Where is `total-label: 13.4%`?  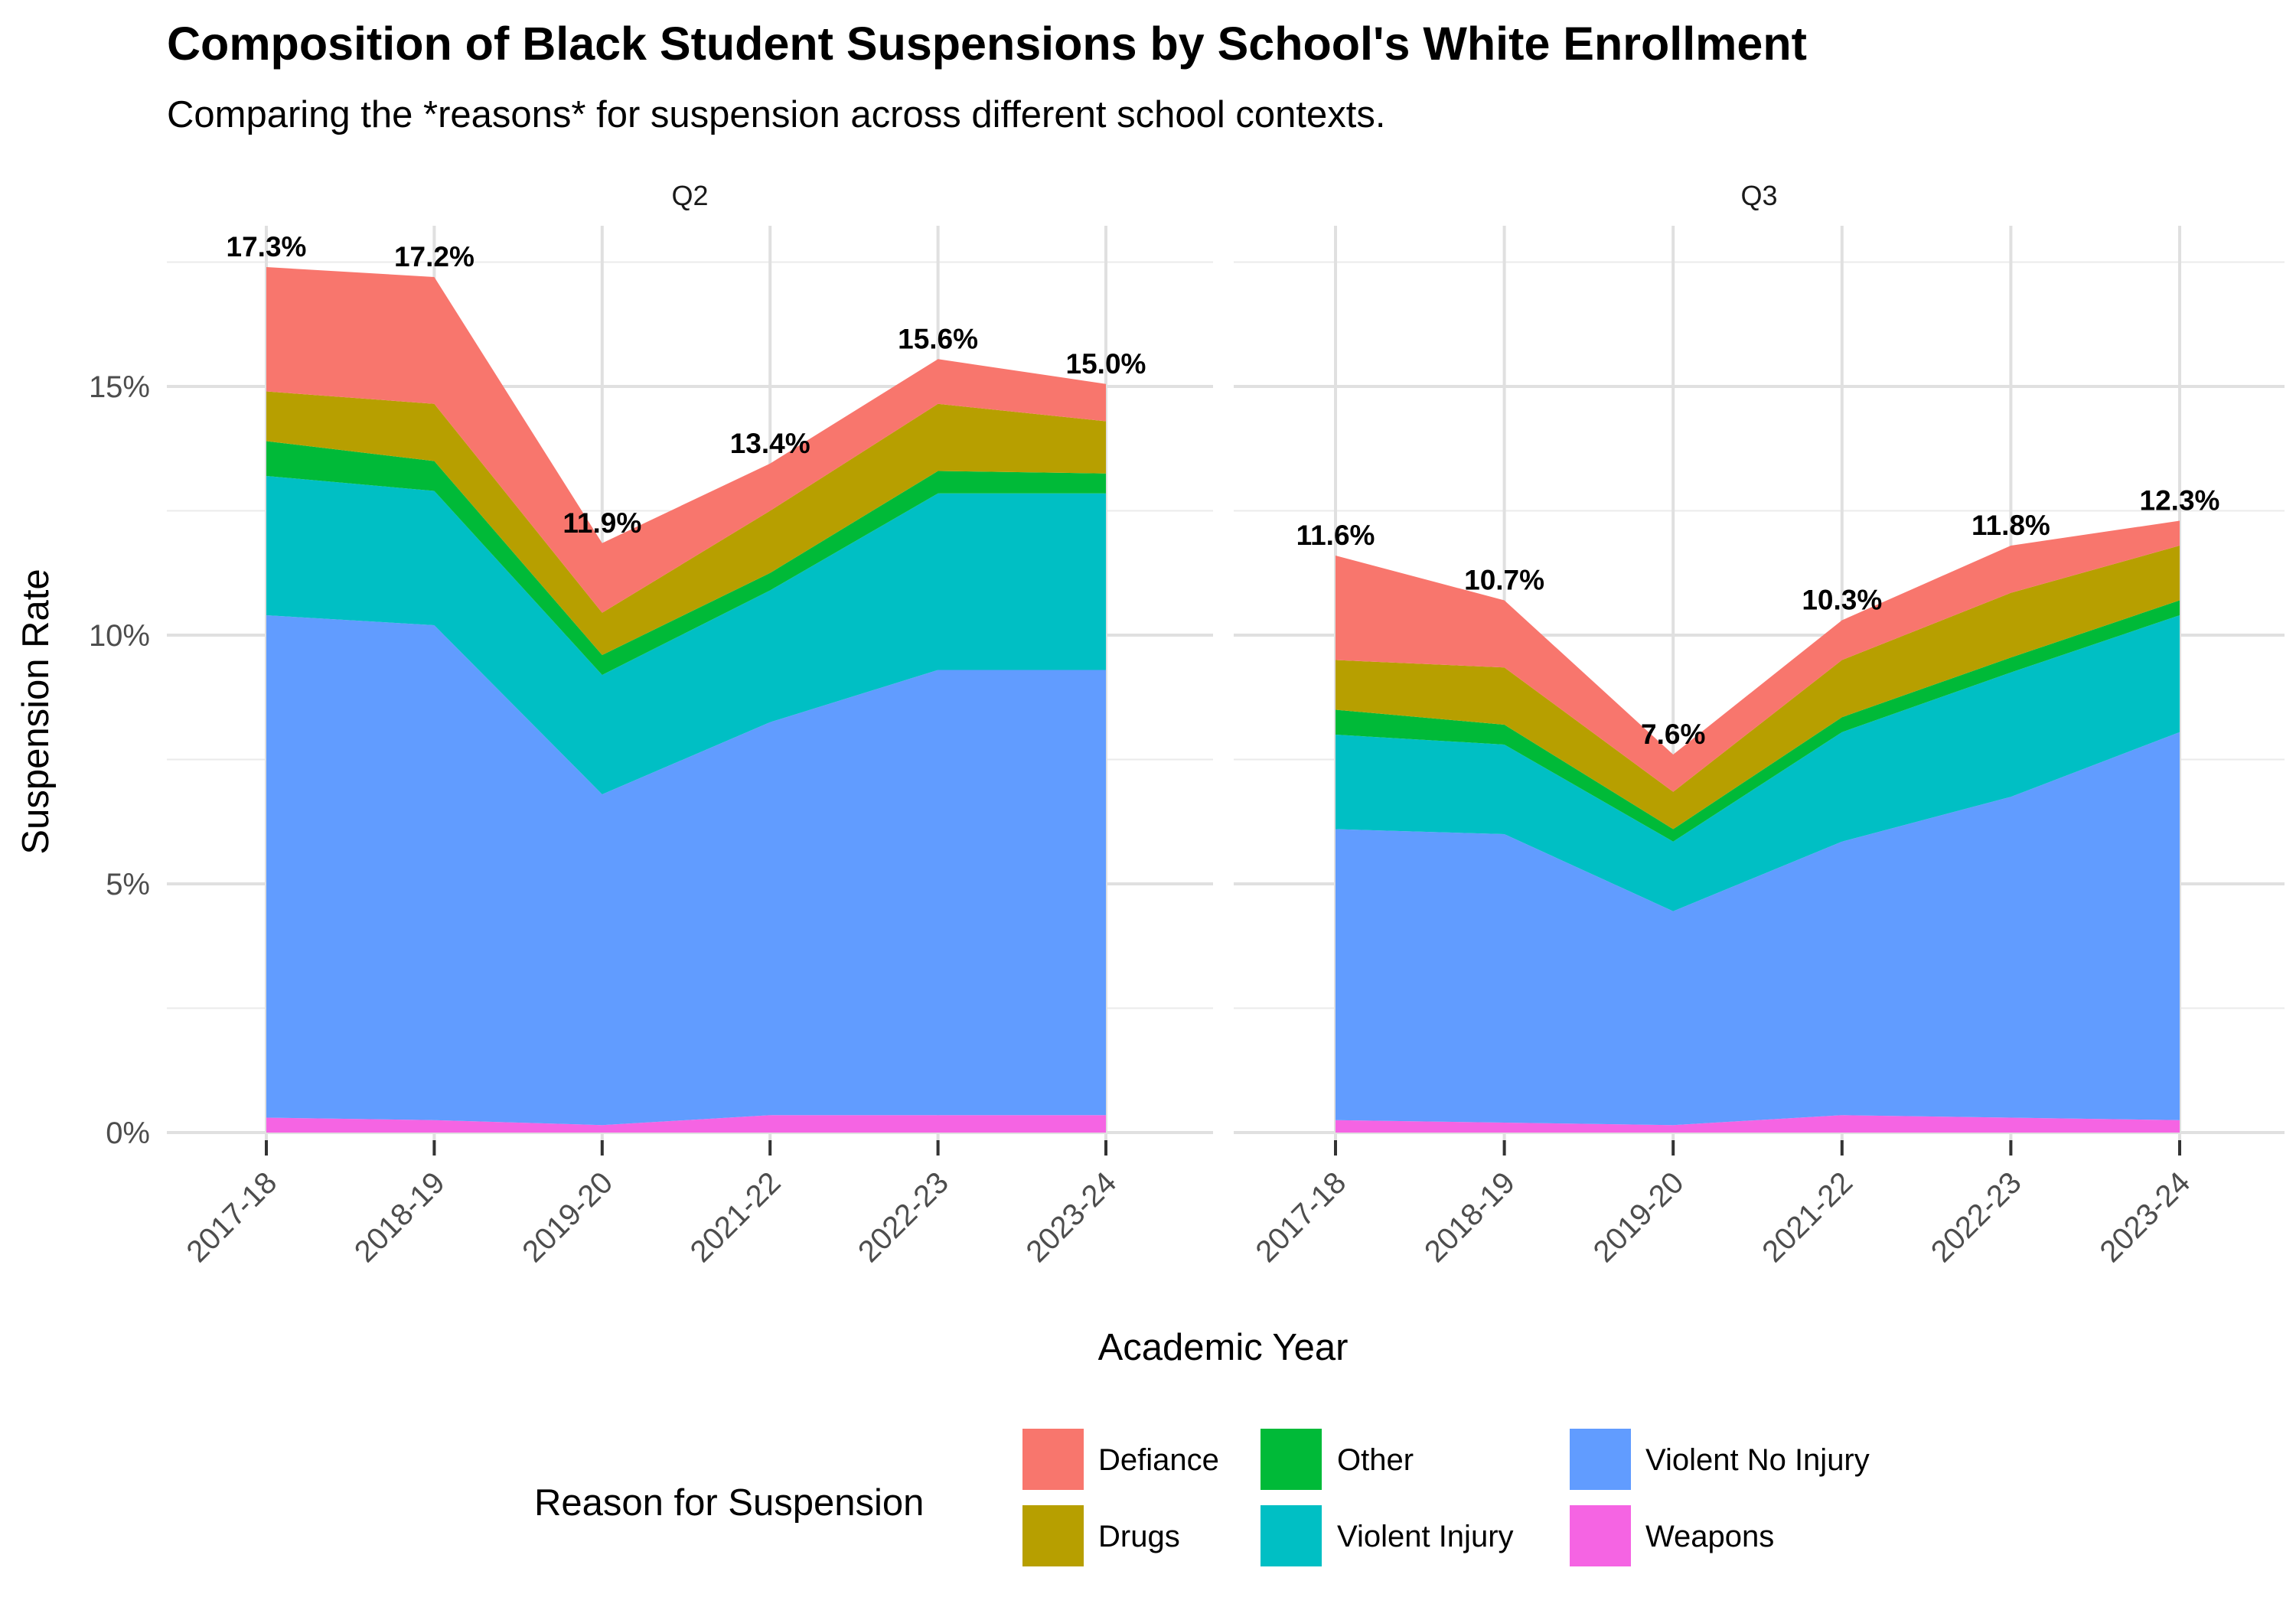
total-label: 13.4% is located at coordinates (770, 444).